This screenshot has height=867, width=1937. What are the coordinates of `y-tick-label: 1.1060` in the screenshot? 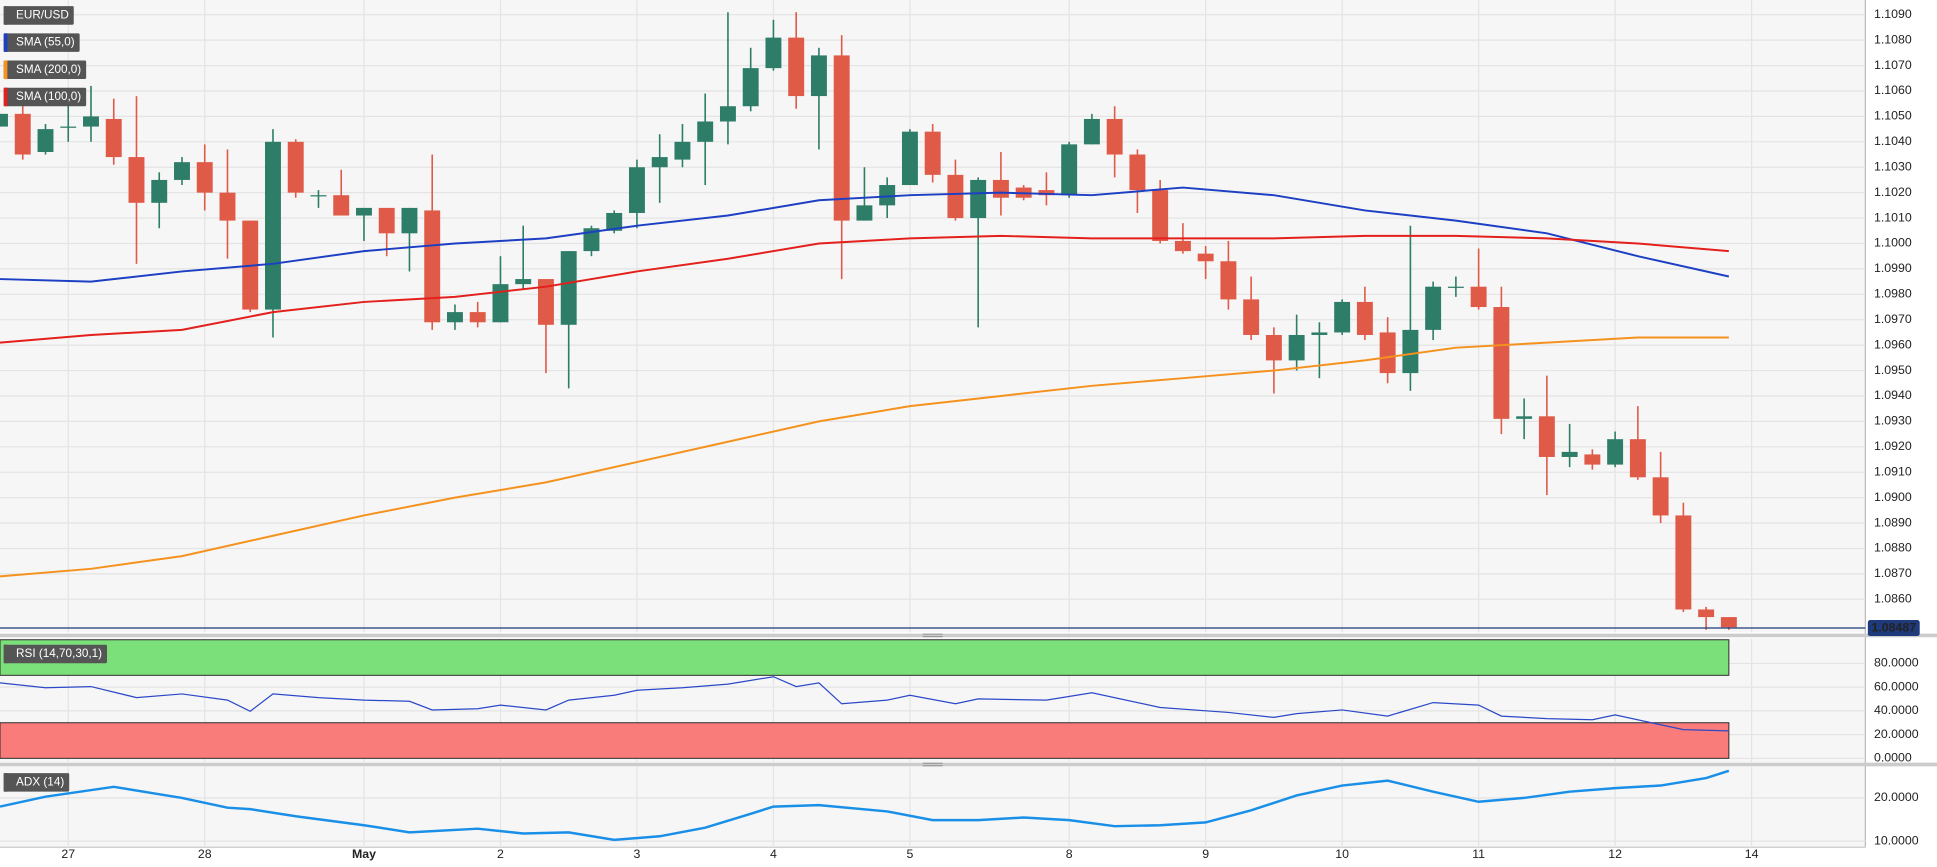 It's located at (1893, 90).